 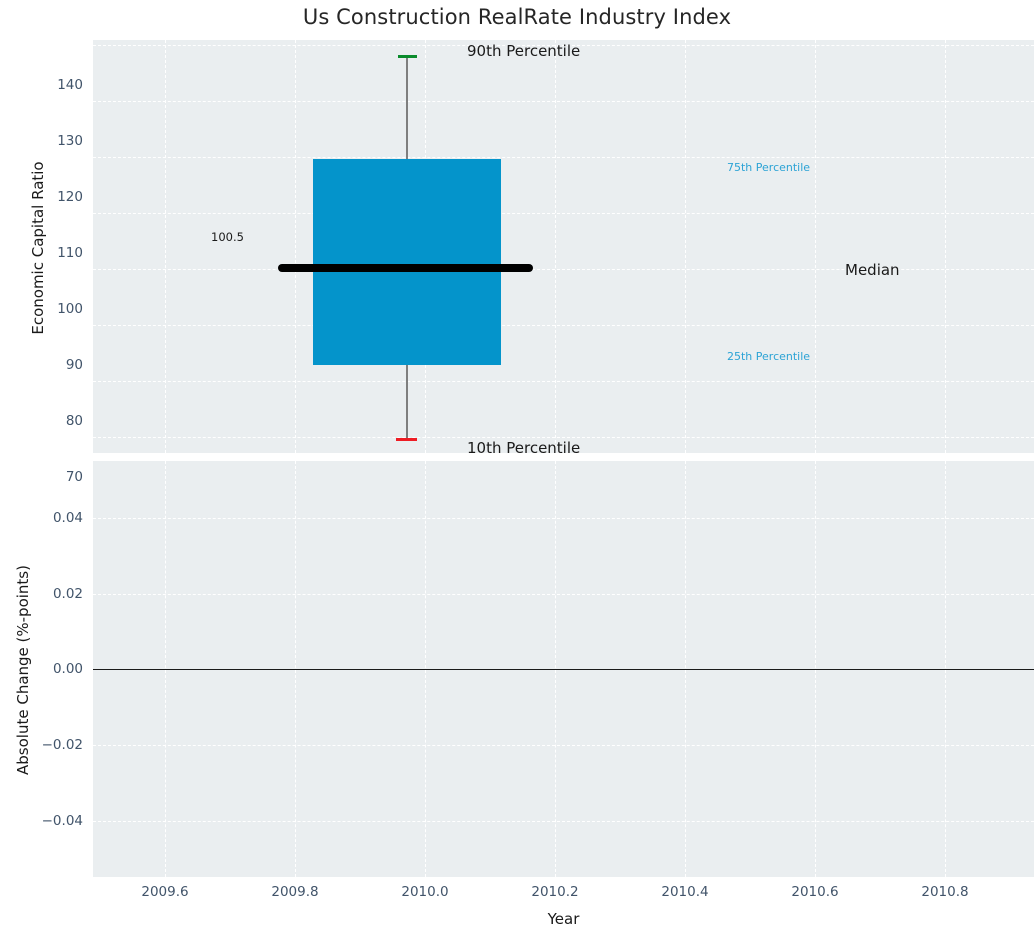 What do you see at coordinates (67, 669) in the screenshot?
I see `ytick-bottom-2: 0.00` at bounding box center [67, 669].